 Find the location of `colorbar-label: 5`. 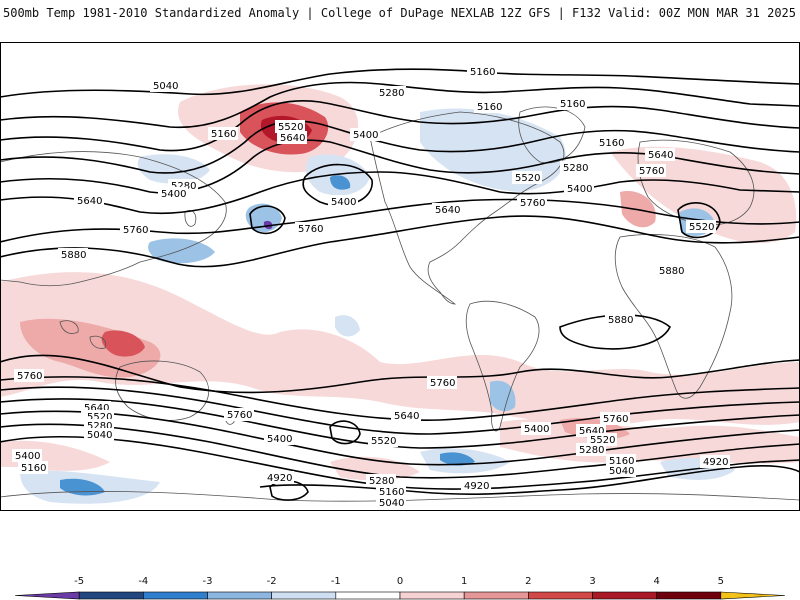

colorbar-label: 5 is located at coordinates (721, 581).